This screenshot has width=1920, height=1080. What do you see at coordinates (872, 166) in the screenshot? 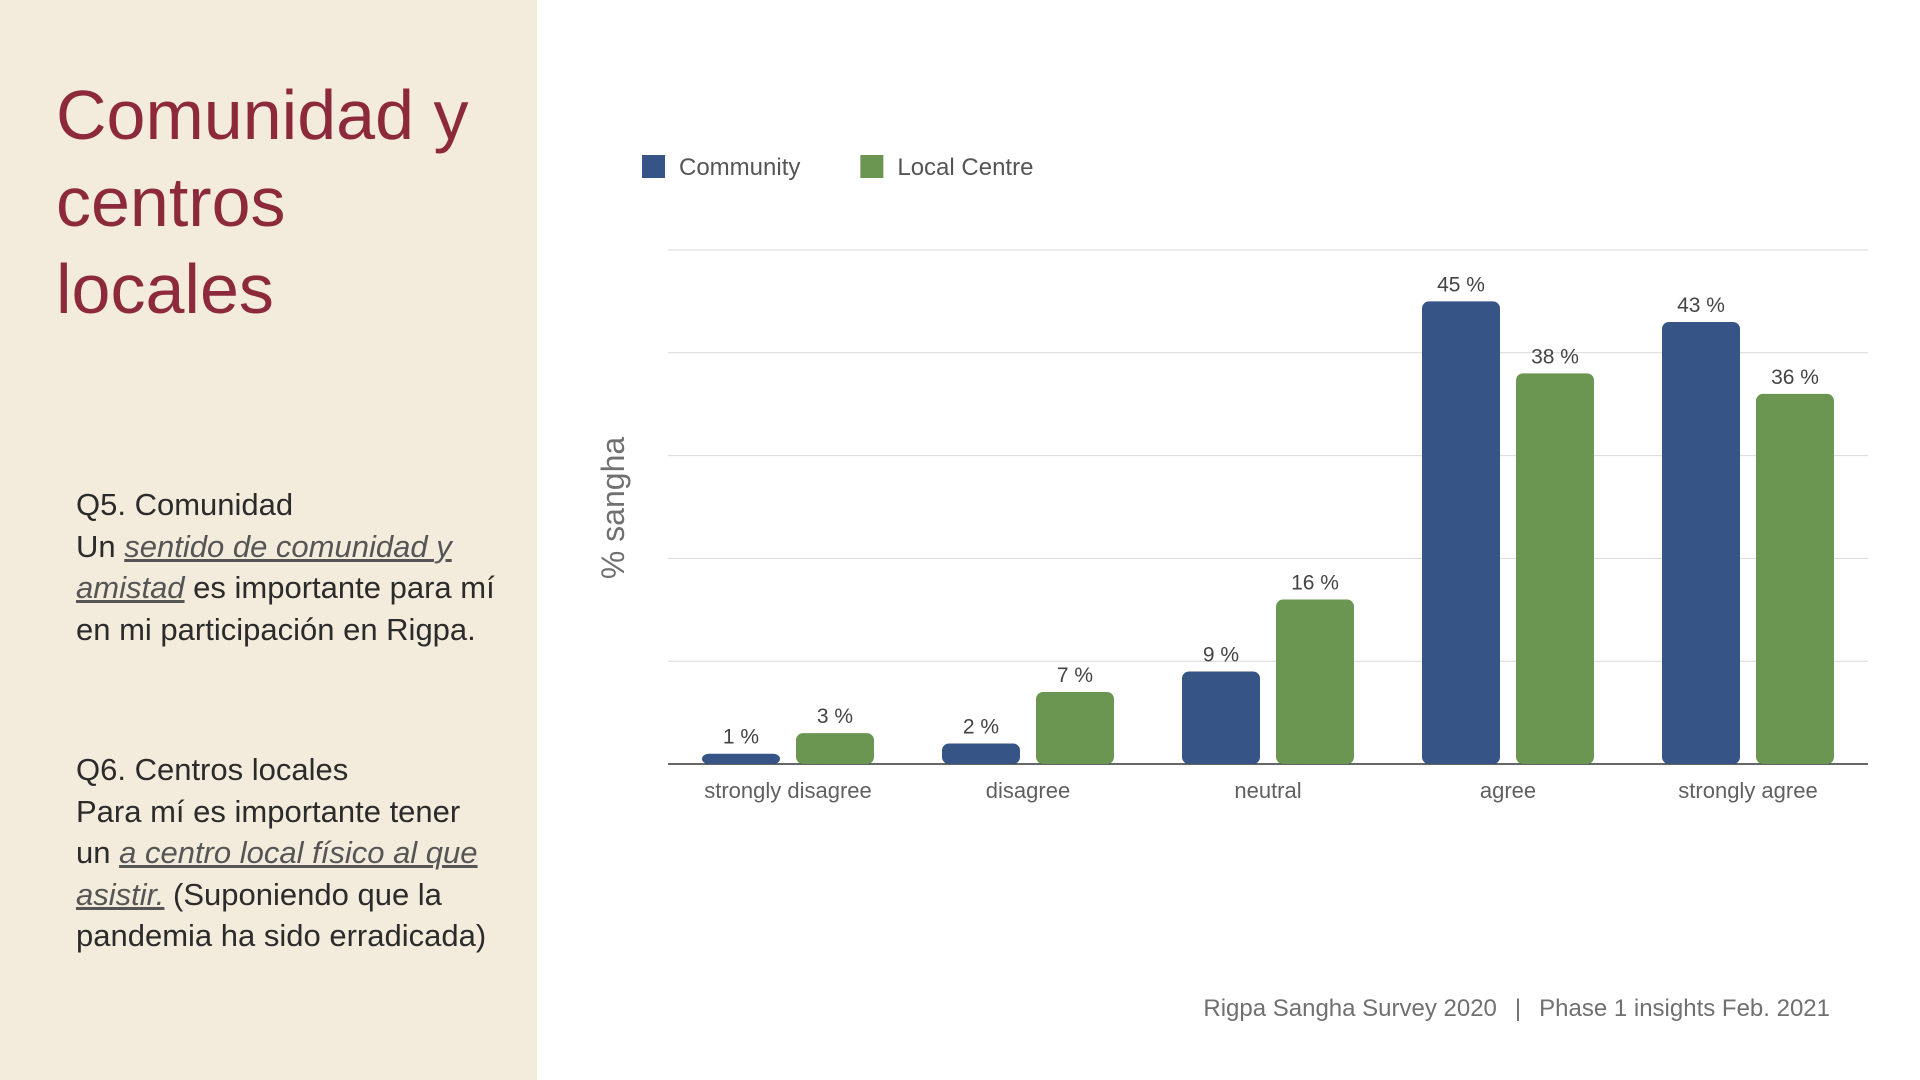
I see `legend-swatch-local-centre` at bounding box center [872, 166].